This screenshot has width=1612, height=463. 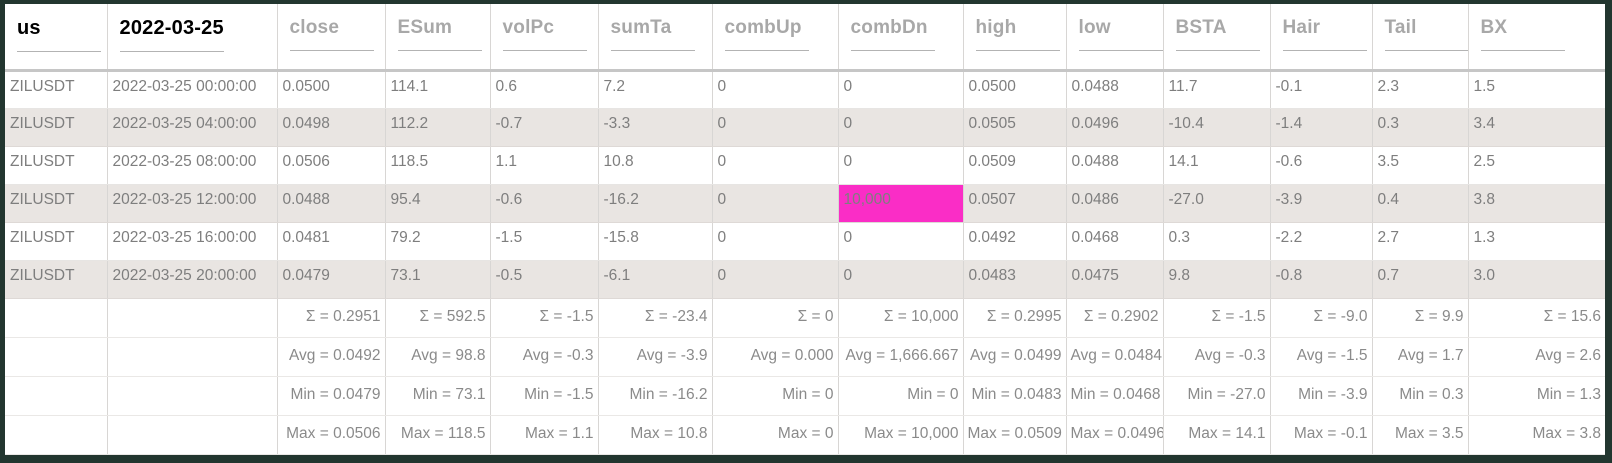 What do you see at coordinates (437, 165) in the screenshot?
I see `cell-esum: 118.5` at bounding box center [437, 165].